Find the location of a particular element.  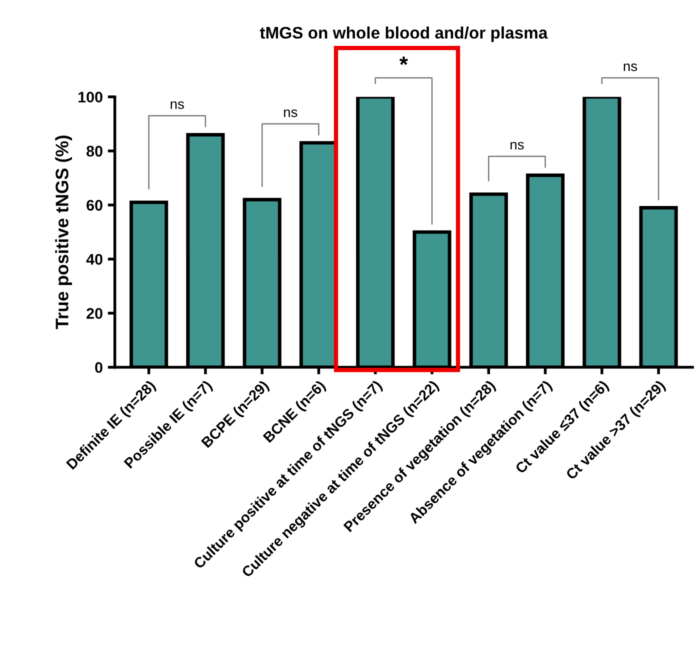

y-tick-label: 80 is located at coordinates (94, 151).